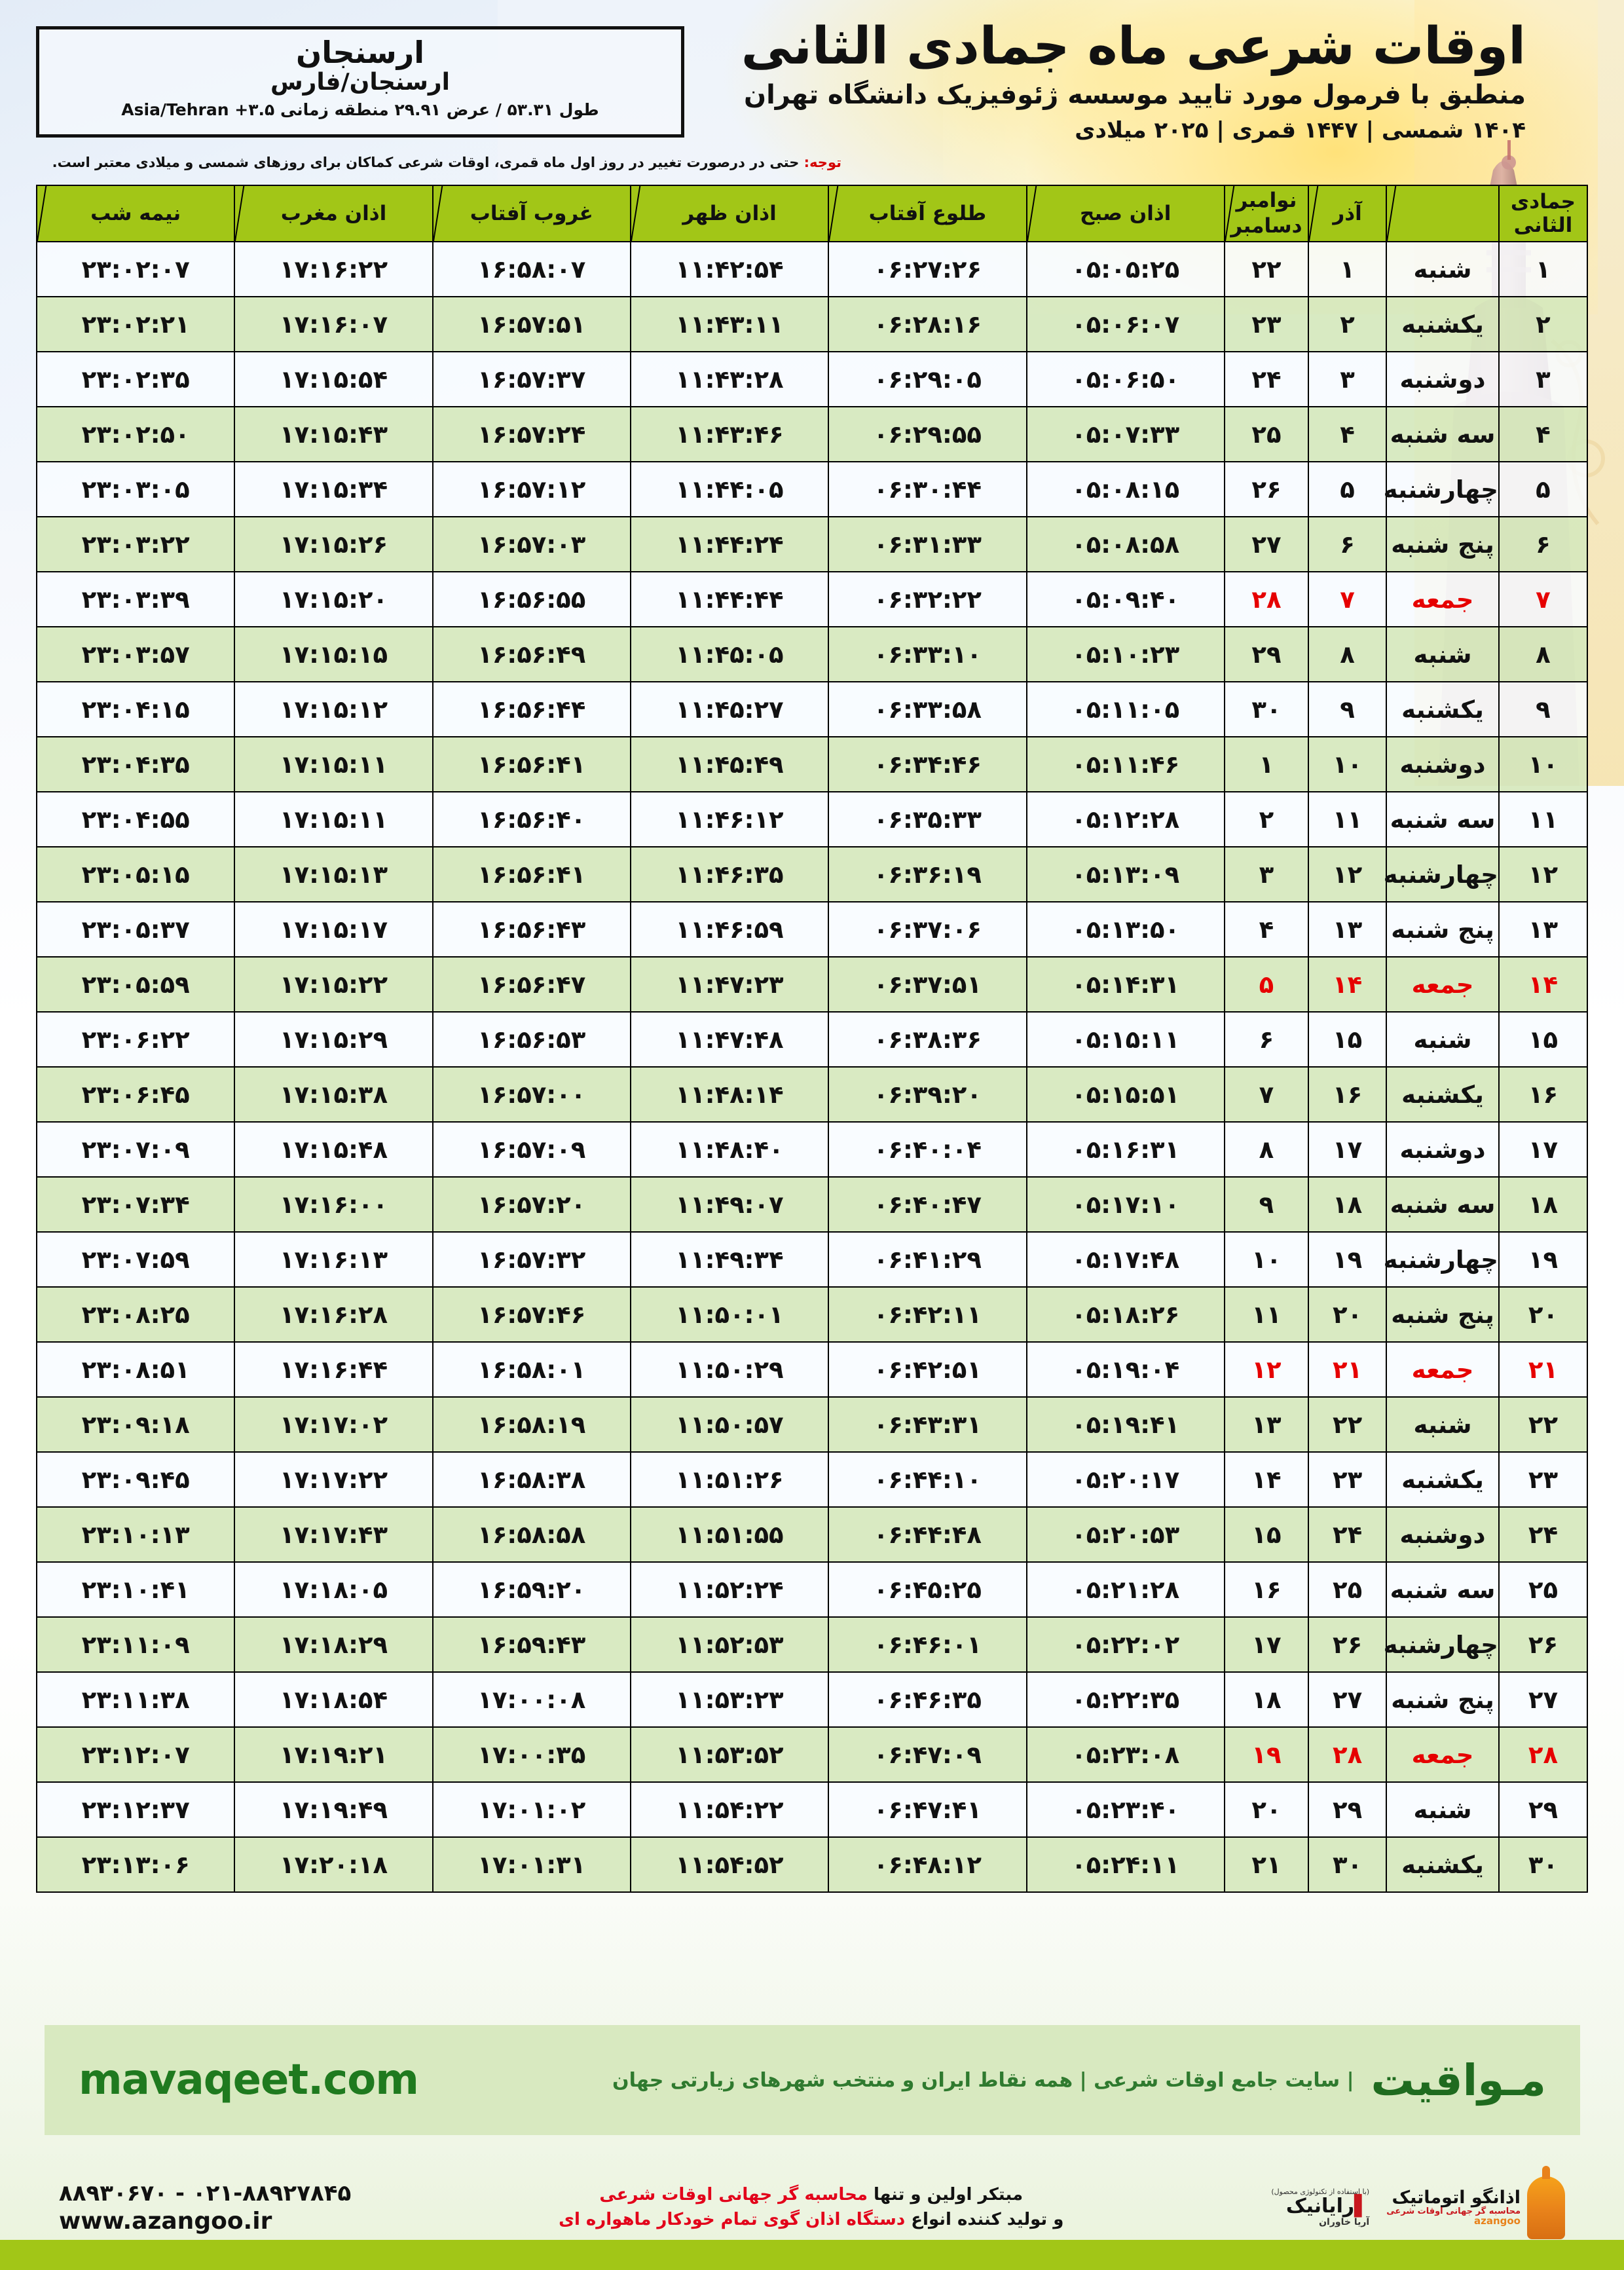  What do you see at coordinates (822, 162) in the screenshot?
I see `note-label: توجه:` at bounding box center [822, 162].